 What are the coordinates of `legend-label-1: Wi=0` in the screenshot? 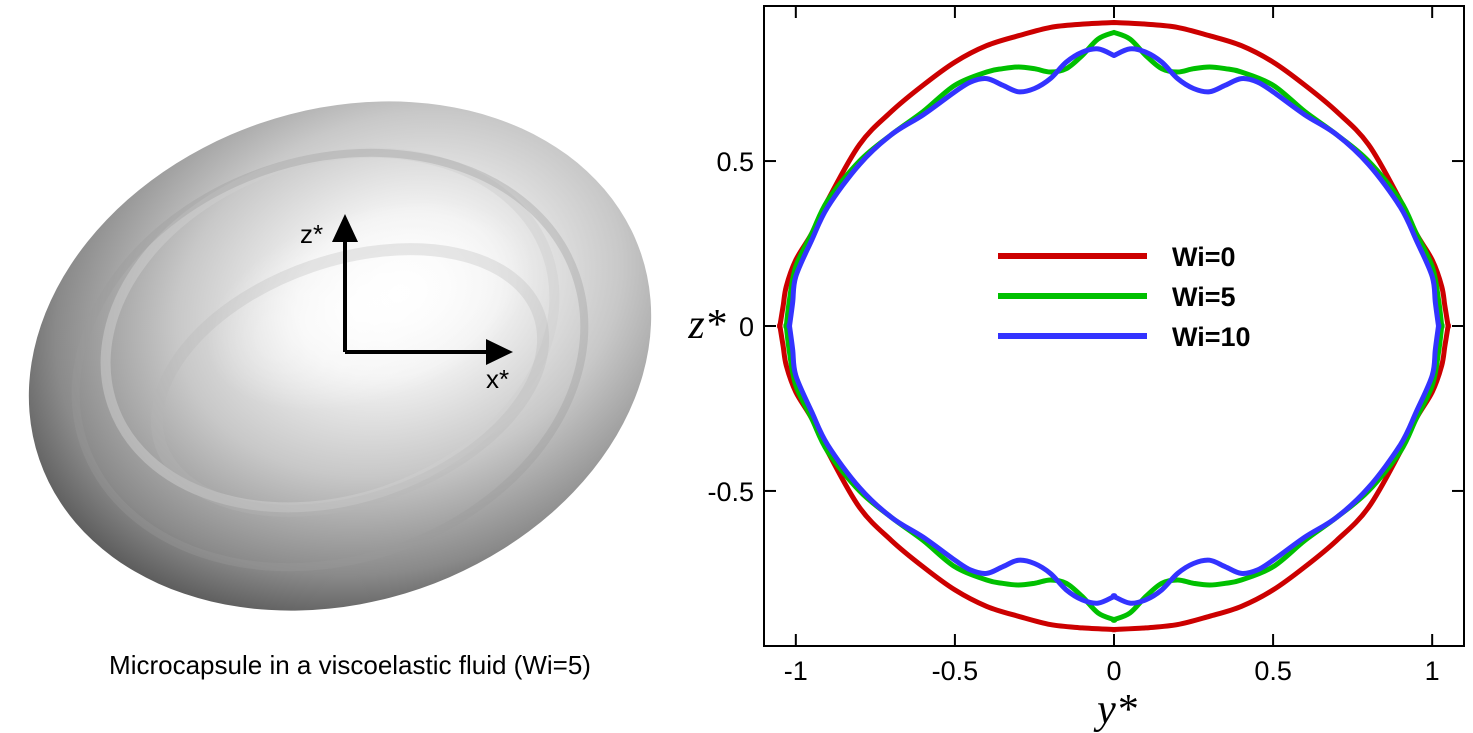 It's located at (1204, 257).